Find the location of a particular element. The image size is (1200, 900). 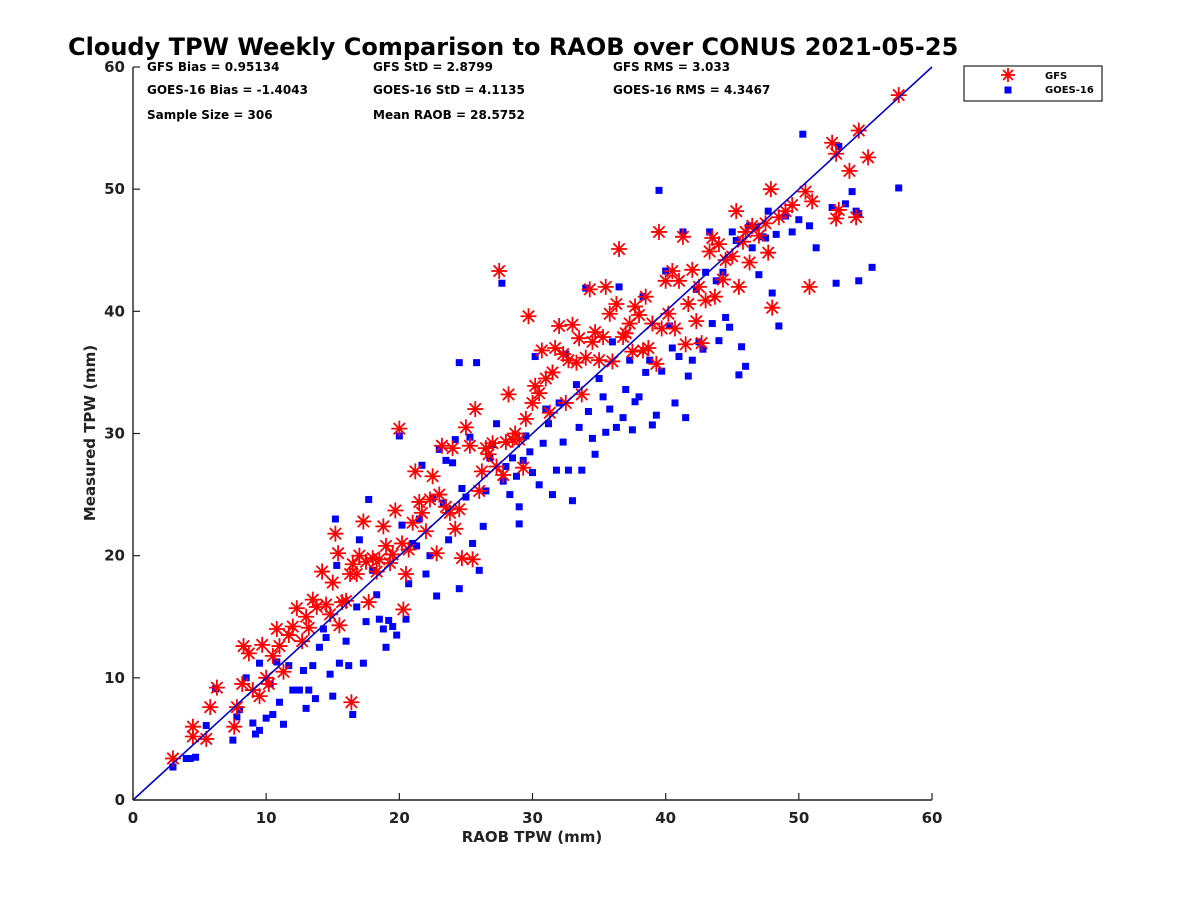

goes-rms-stat: GOES-16 RMS = 4.3467 is located at coordinates (691, 90).